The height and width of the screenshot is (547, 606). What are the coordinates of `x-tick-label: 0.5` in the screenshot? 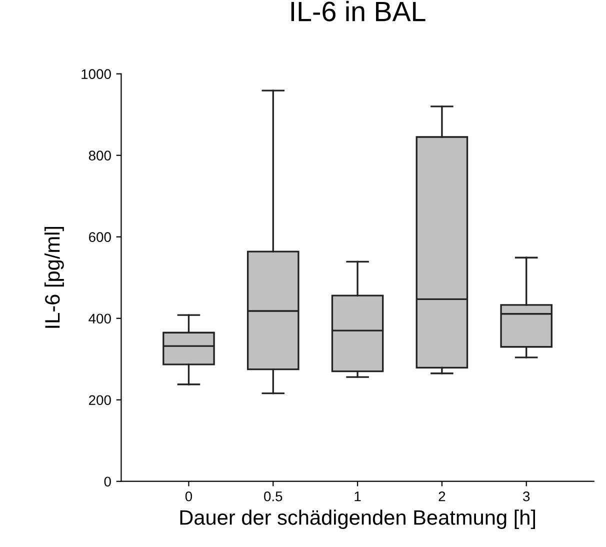 It's located at (273, 496).